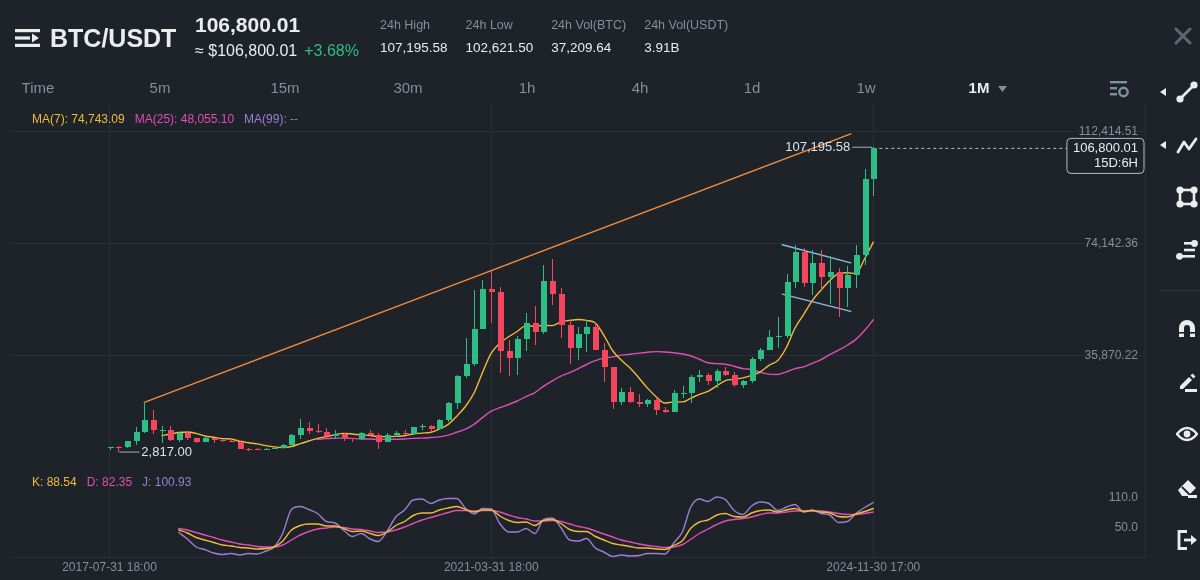 This screenshot has height=580, width=1200. What do you see at coordinates (406, 25) in the screenshot?
I see `text: 24h High` at bounding box center [406, 25].